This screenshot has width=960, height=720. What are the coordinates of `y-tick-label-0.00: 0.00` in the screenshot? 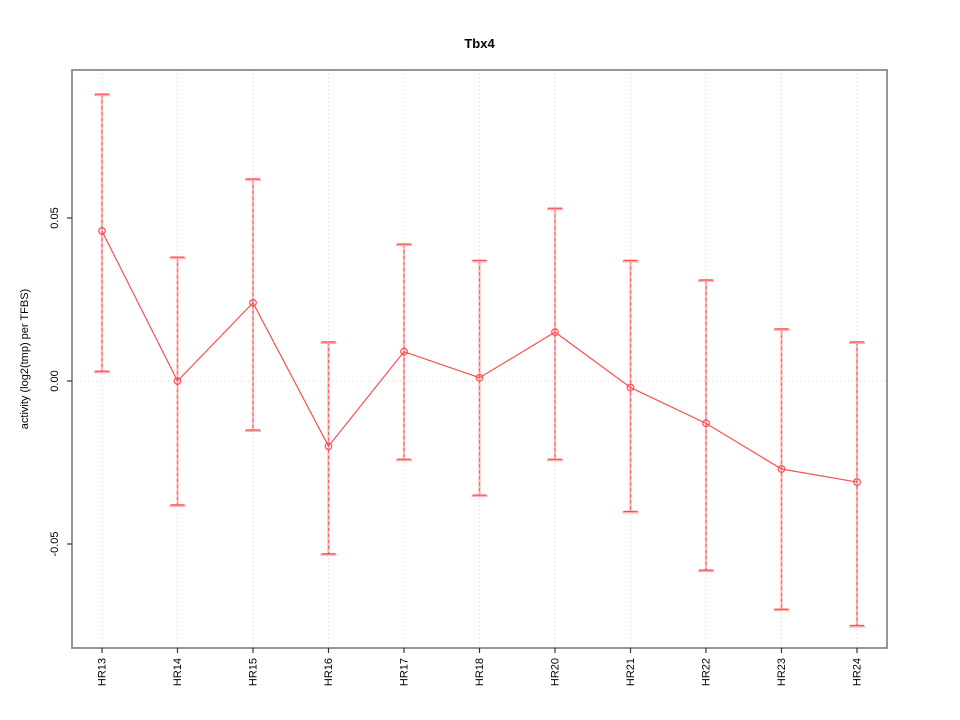 It's located at (55, 380).